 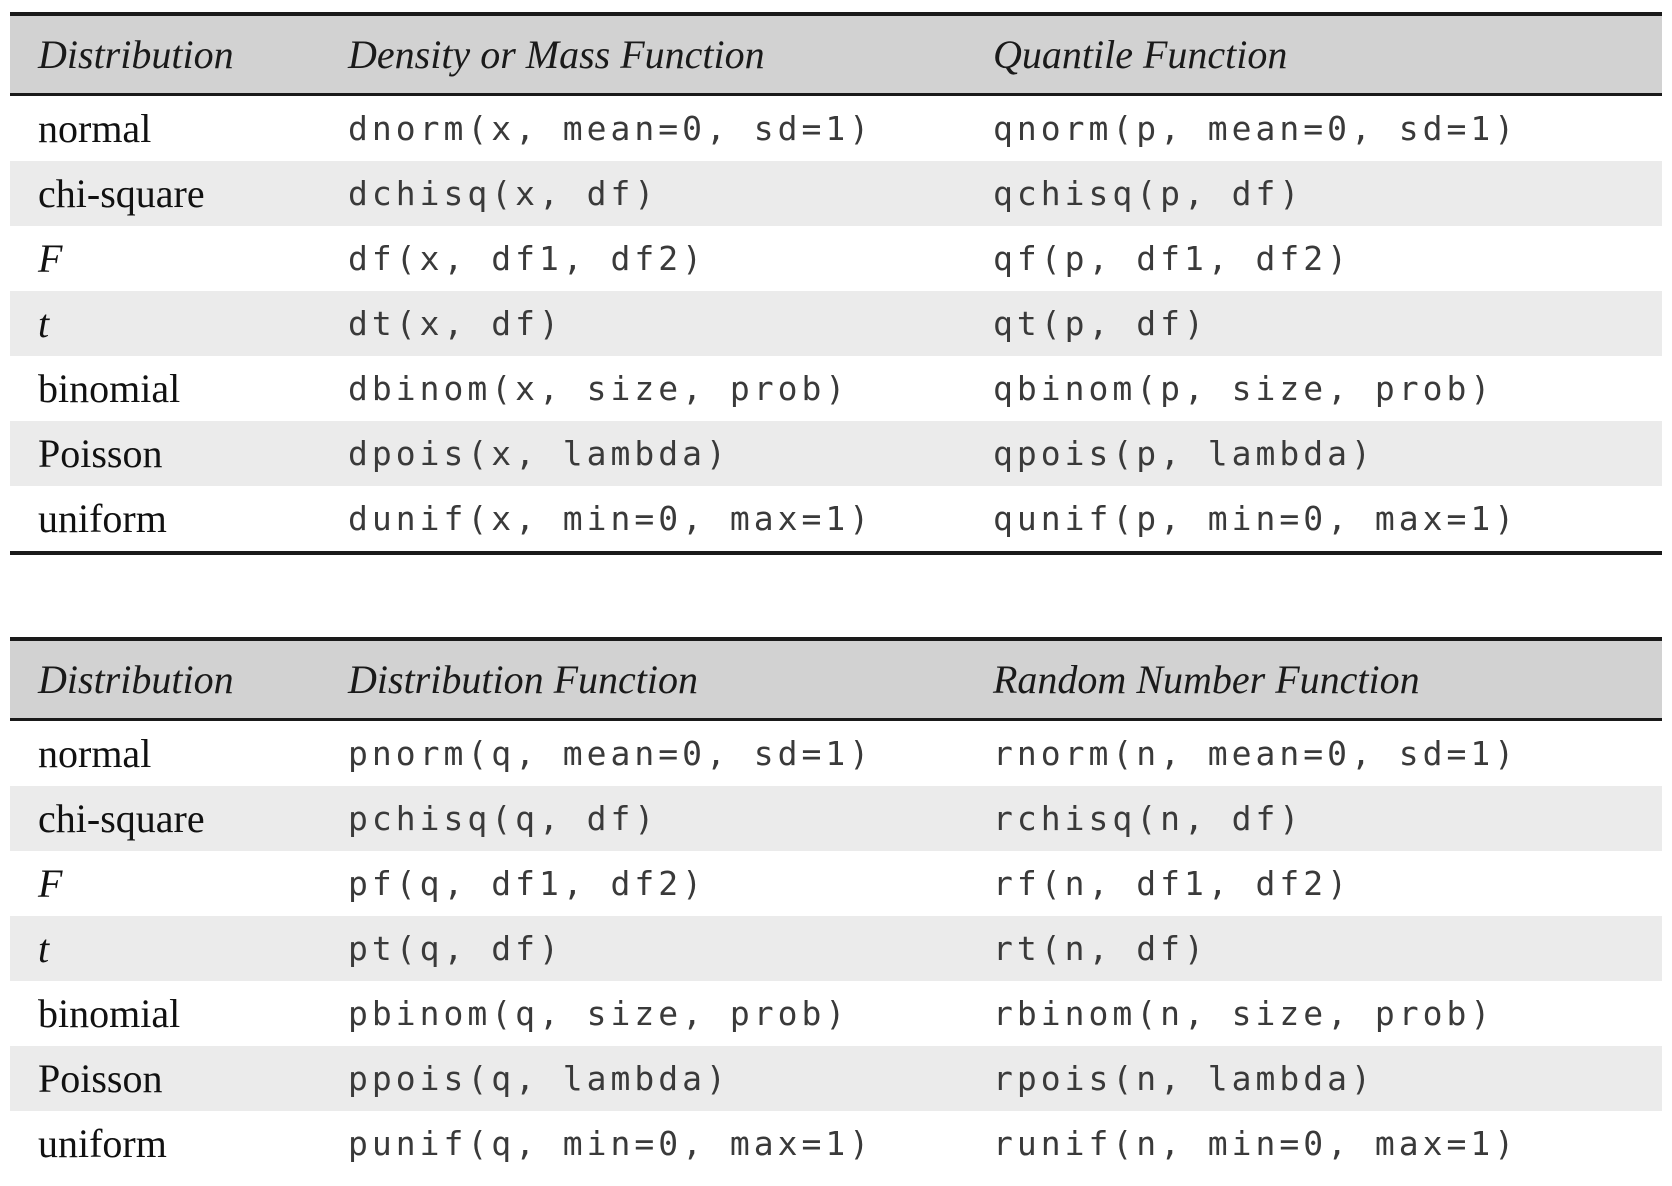 What do you see at coordinates (611, 753) in the screenshot?
I see `distribution-function-call: pnorm(q, mean=0, sd=1)` at bounding box center [611, 753].